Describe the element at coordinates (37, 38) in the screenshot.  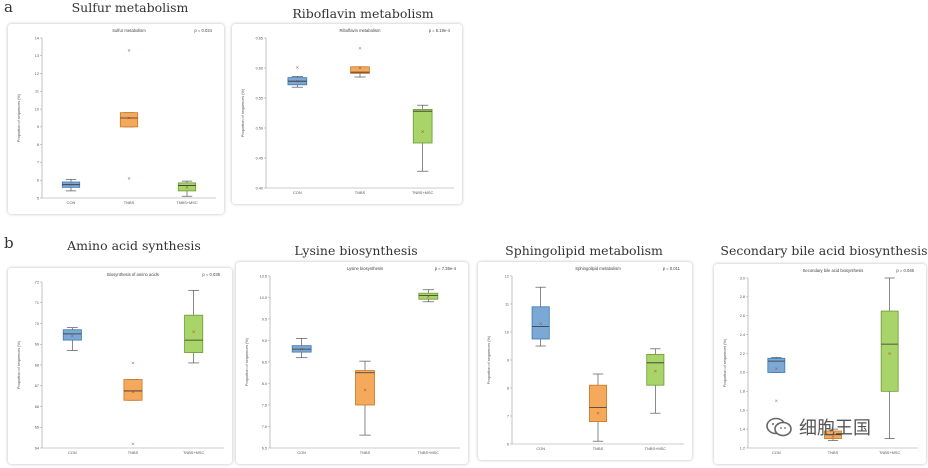
I see `y-tick-label: 14` at that location.